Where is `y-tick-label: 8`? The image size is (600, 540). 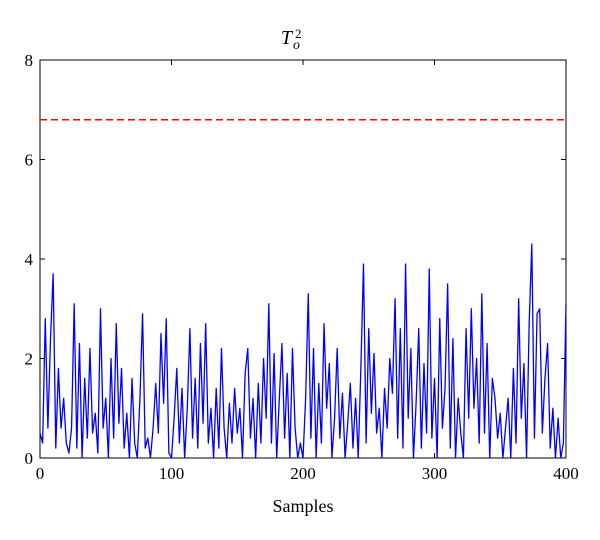
y-tick-label: 8 is located at coordinates (29, 60).